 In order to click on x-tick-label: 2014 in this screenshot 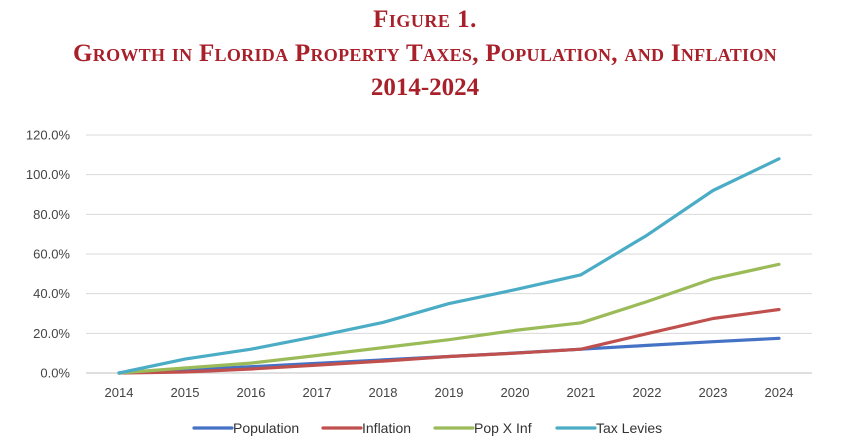, I will do `click(119, 392)`.